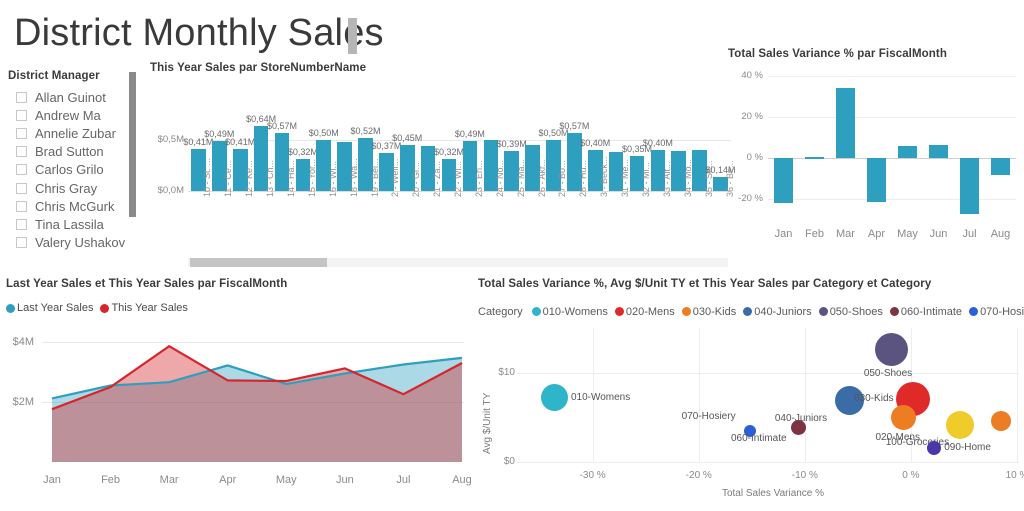 The width and height of the screenshot is (1024, 511). Describe the element at coordinates (55, 308) in the screenshot. I see `legend-label: Last Year Sales` at that location.